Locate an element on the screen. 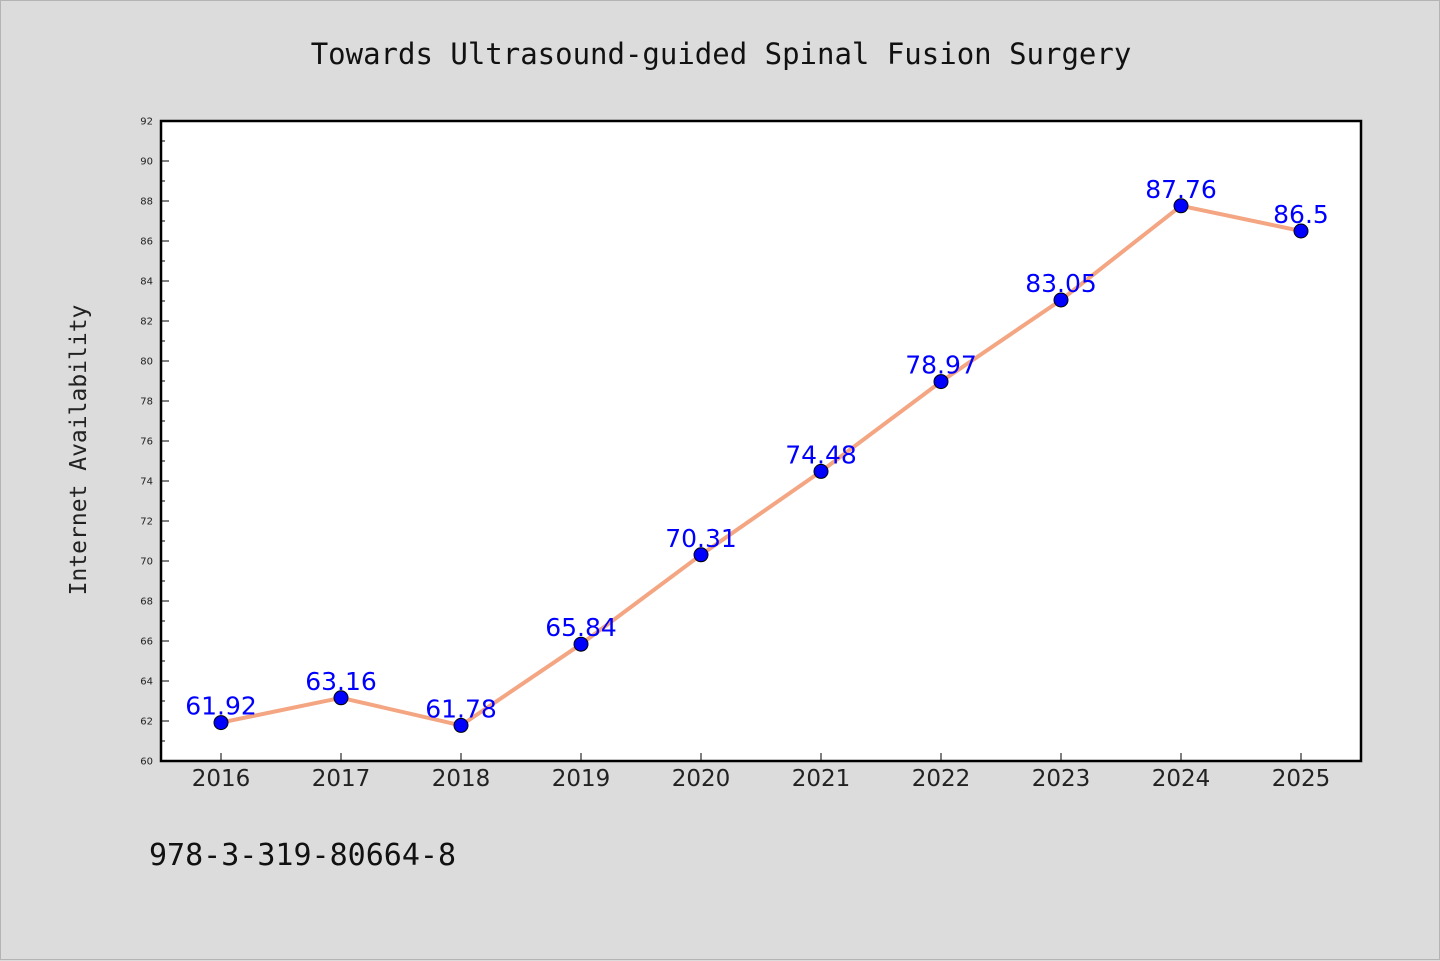 This screenshot has width=1440, height=961. data-point-label: 83.05 is located at coordinates (1061, 283).